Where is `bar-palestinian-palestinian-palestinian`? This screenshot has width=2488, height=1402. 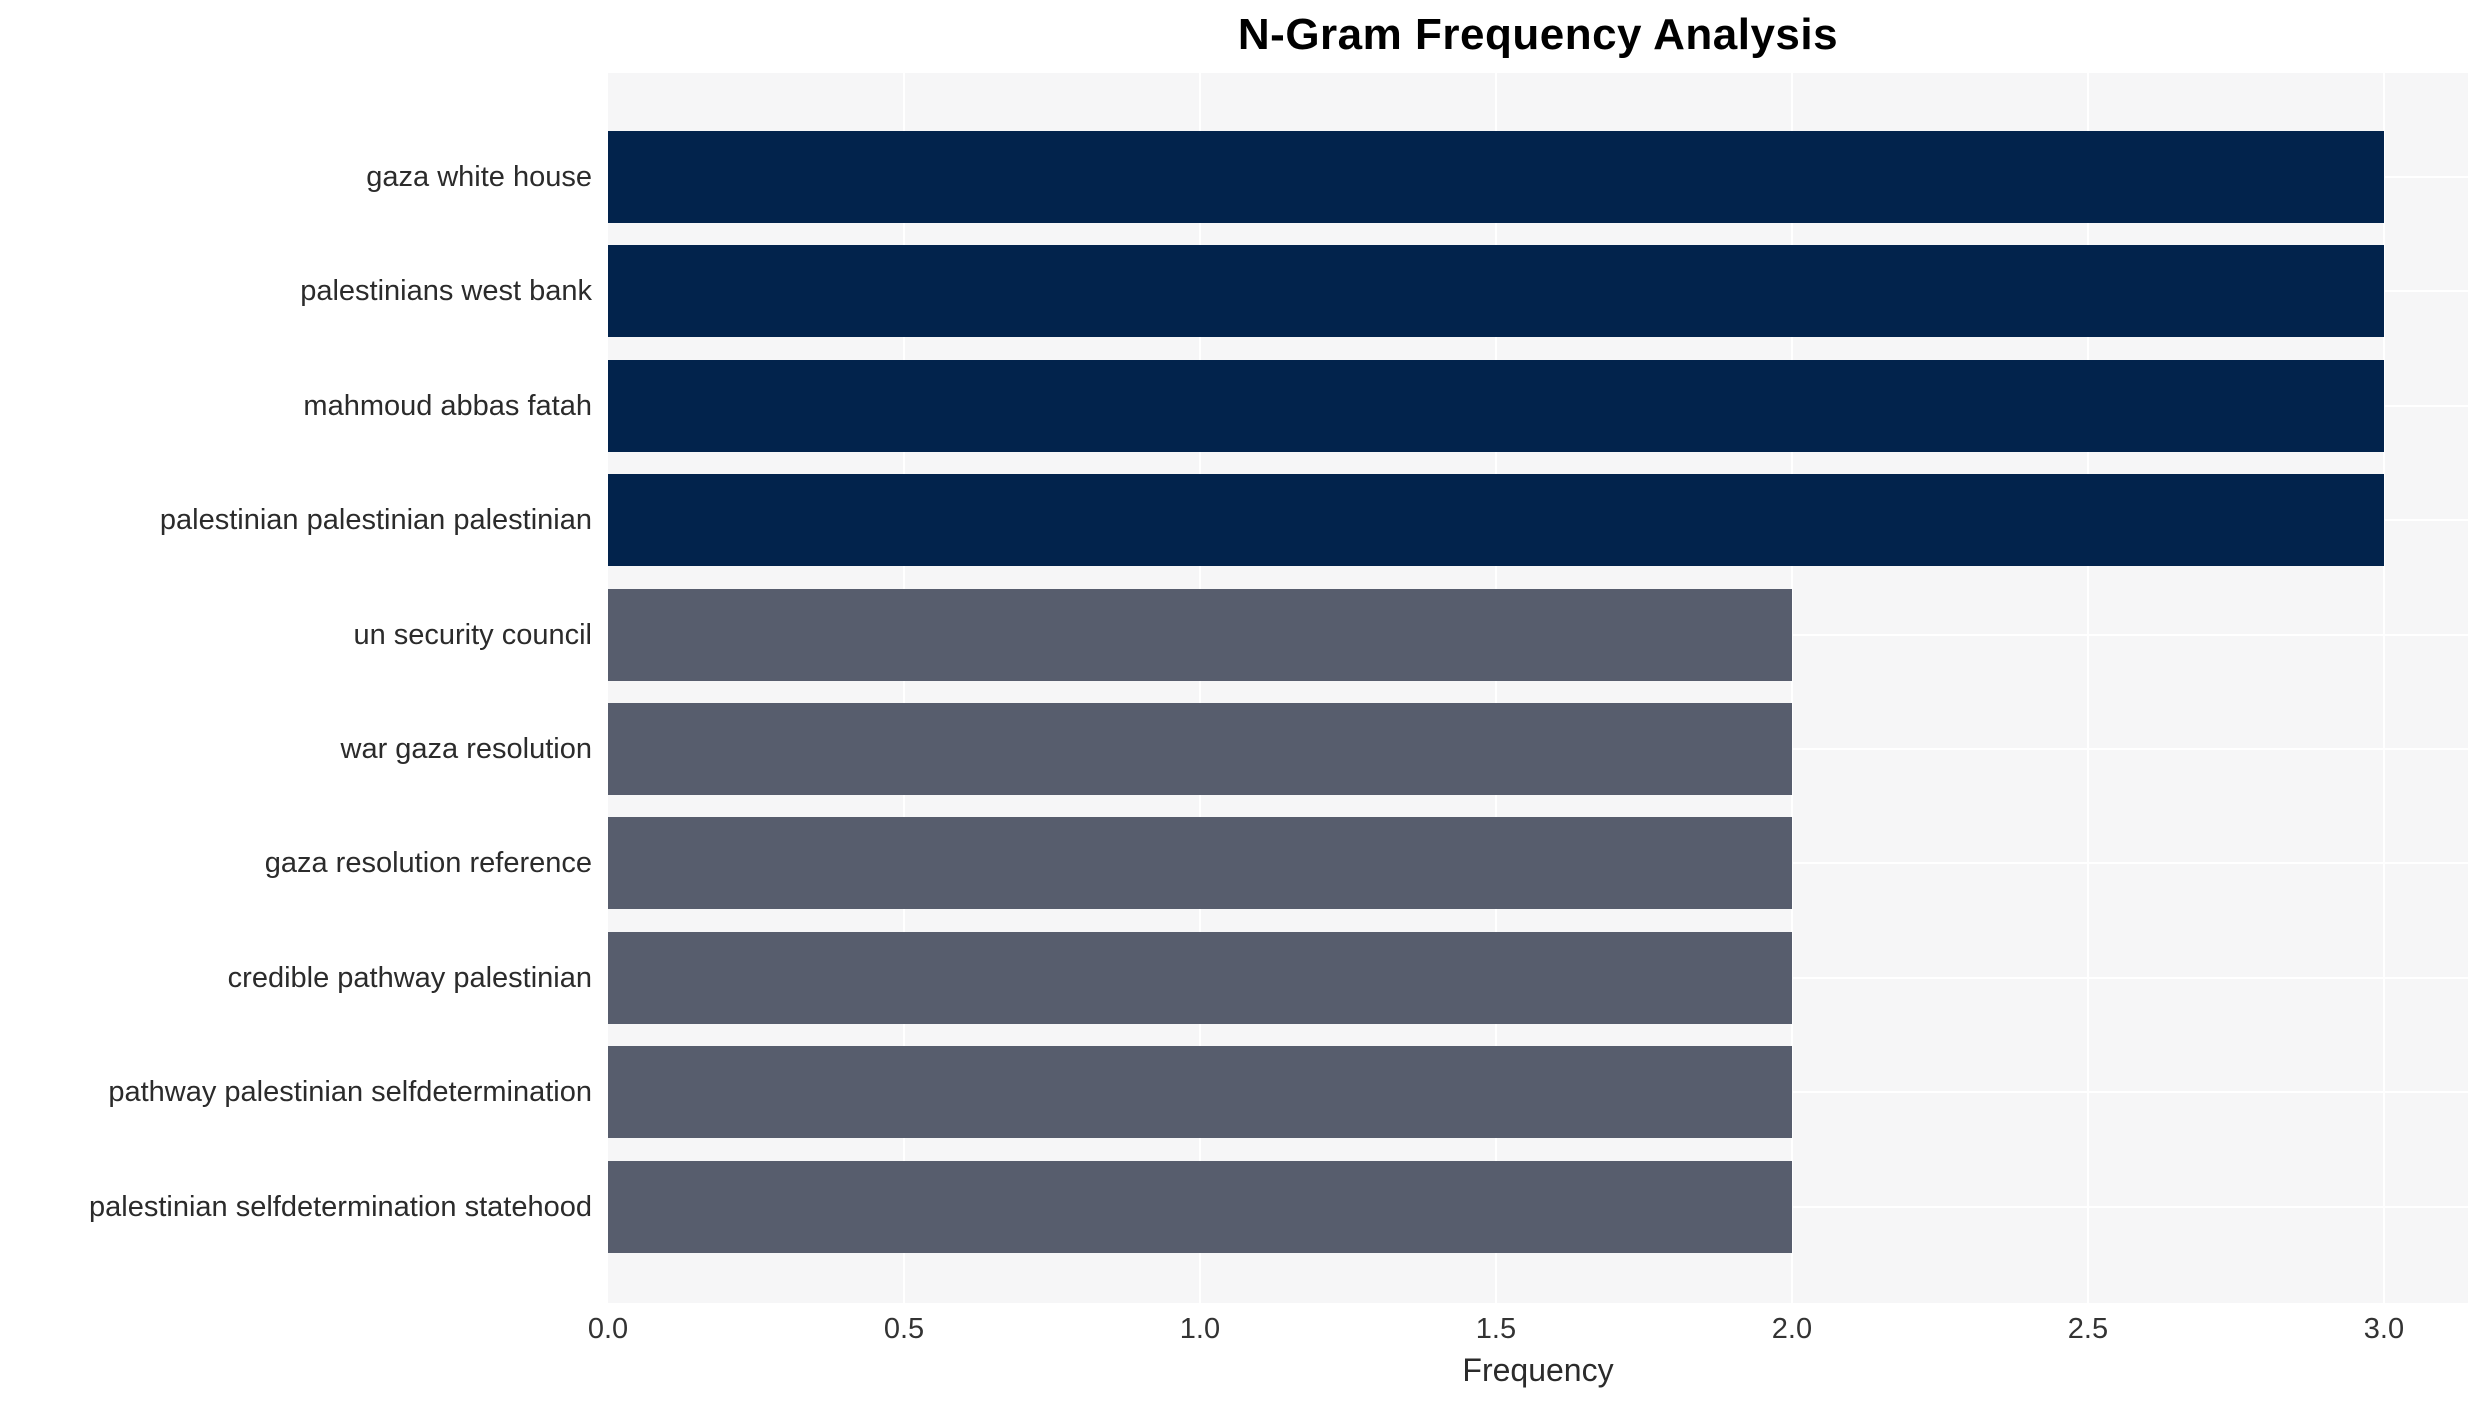
bar-palestinian-palestinian-palestinian is located at coordinates (1496, 520).